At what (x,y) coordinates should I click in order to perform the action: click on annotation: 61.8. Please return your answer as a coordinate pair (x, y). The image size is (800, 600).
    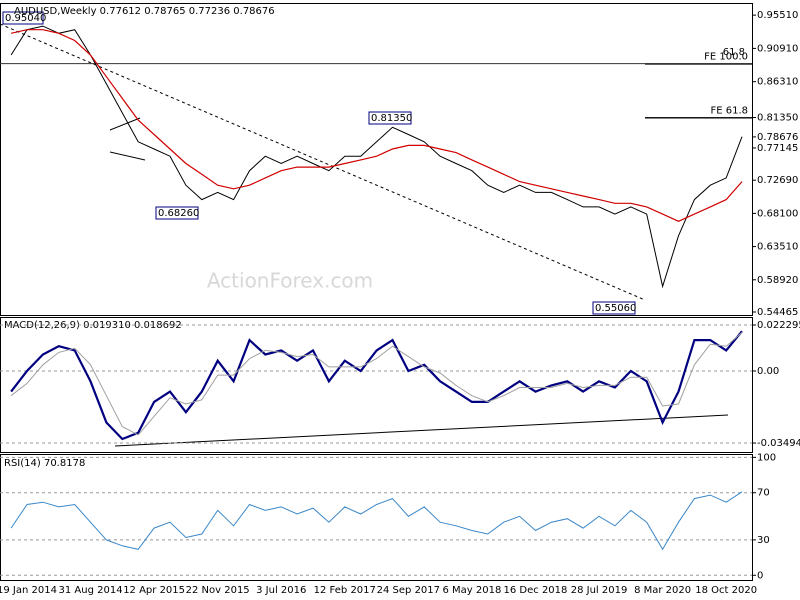
    Looking at the image, I should click on (734, 52).